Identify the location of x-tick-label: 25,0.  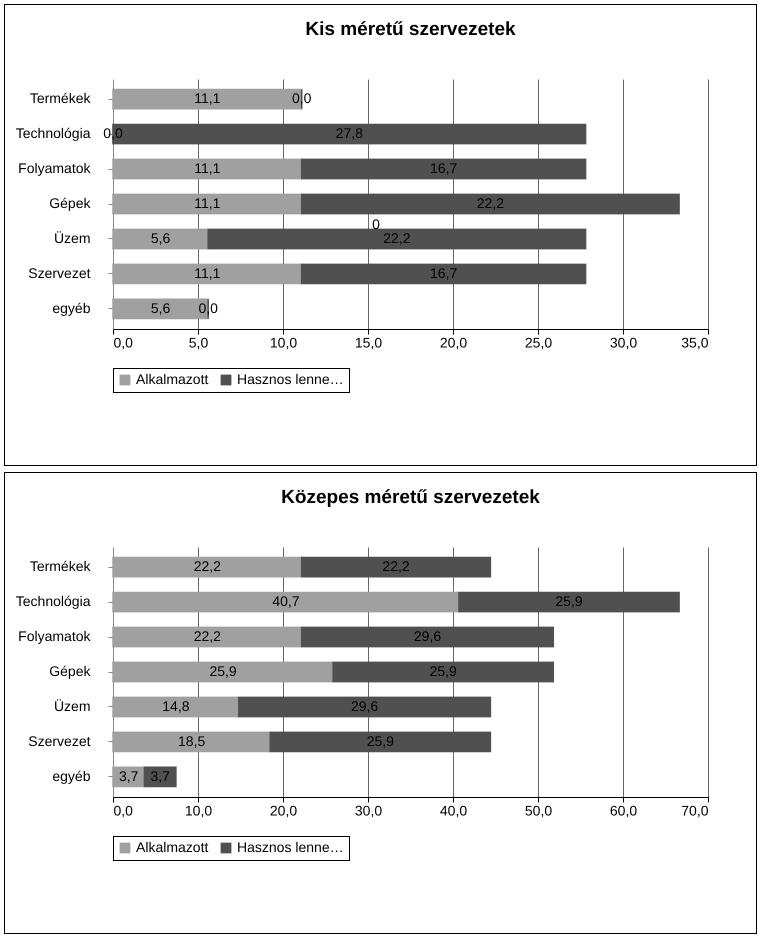
(538, 342).